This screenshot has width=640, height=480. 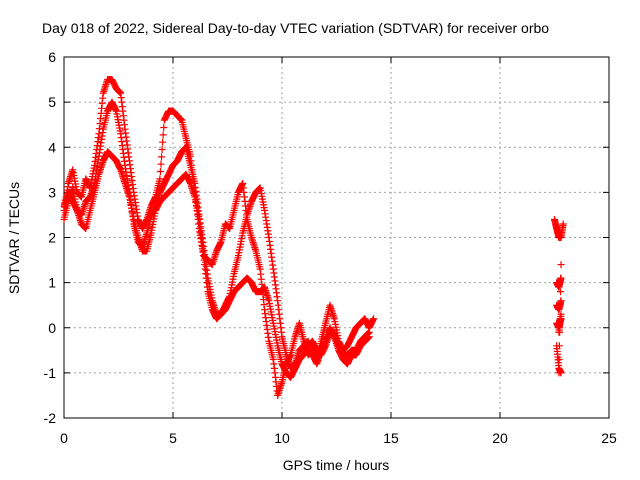 I want to click on x-tick-label: 10, so click(x=282, y=438).